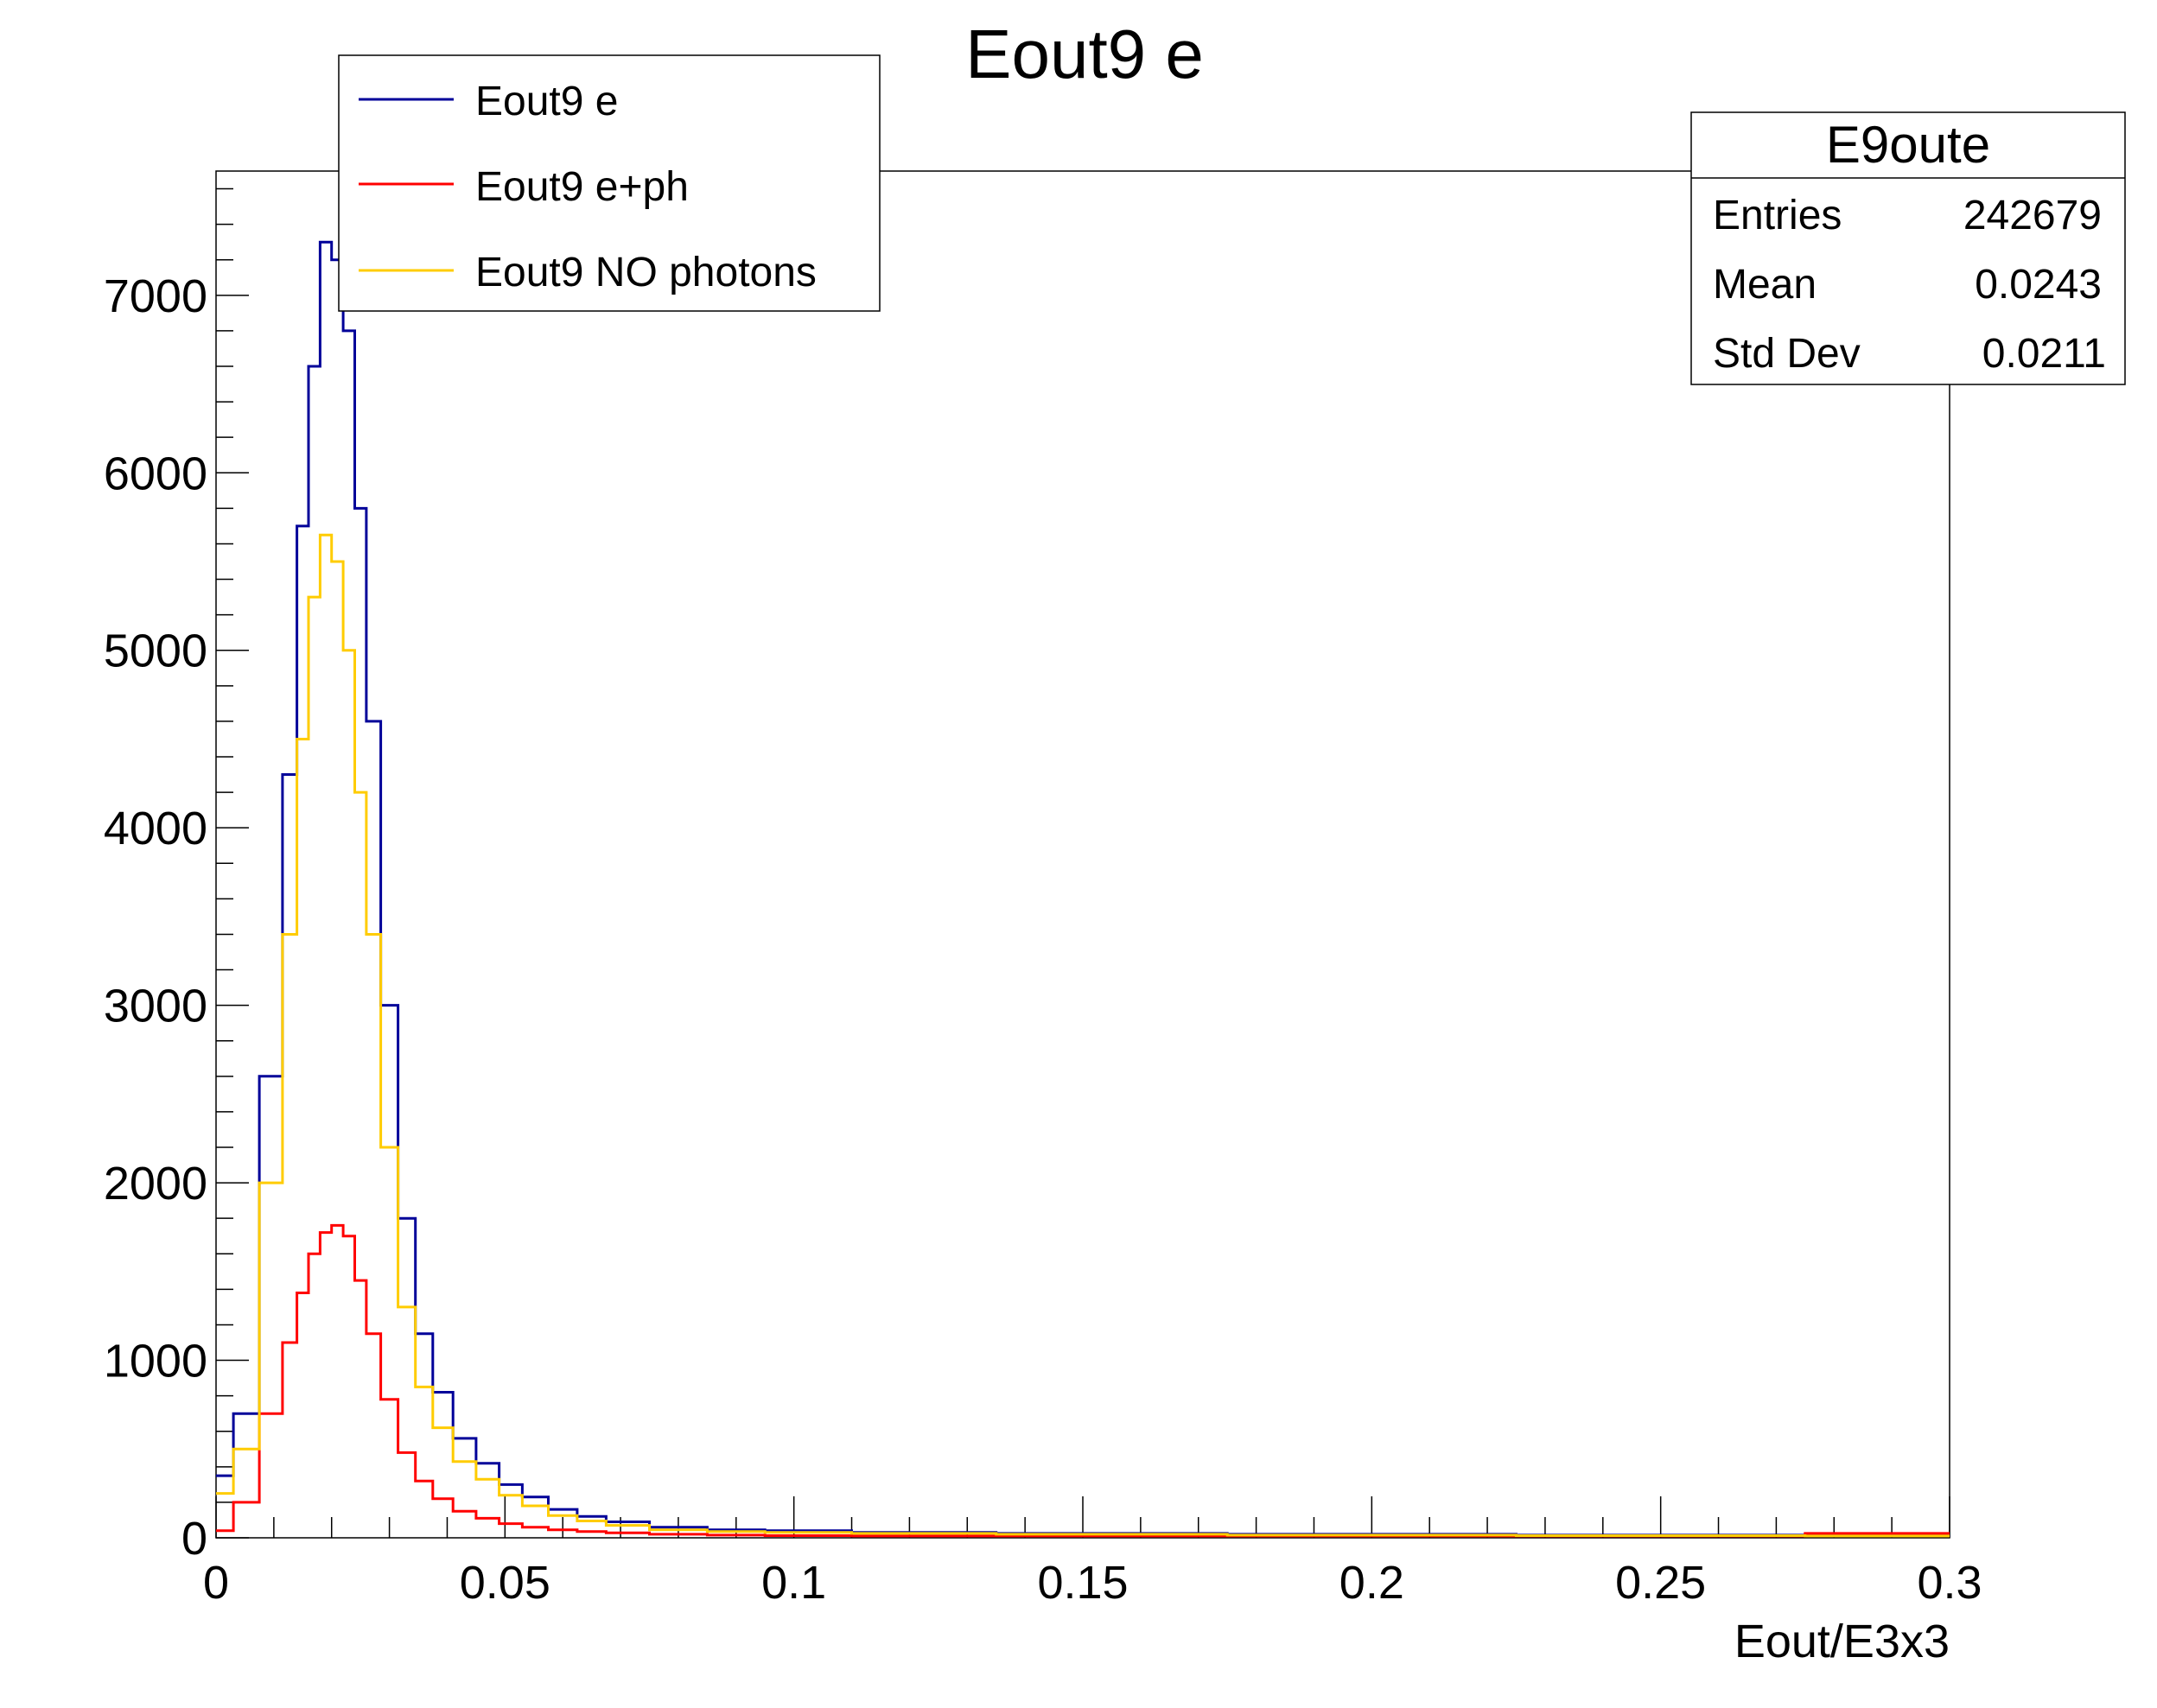  Describe the element at coordinates (1084, 54) in the screenshot. I see `chart-title: Eout9 e` at that location.